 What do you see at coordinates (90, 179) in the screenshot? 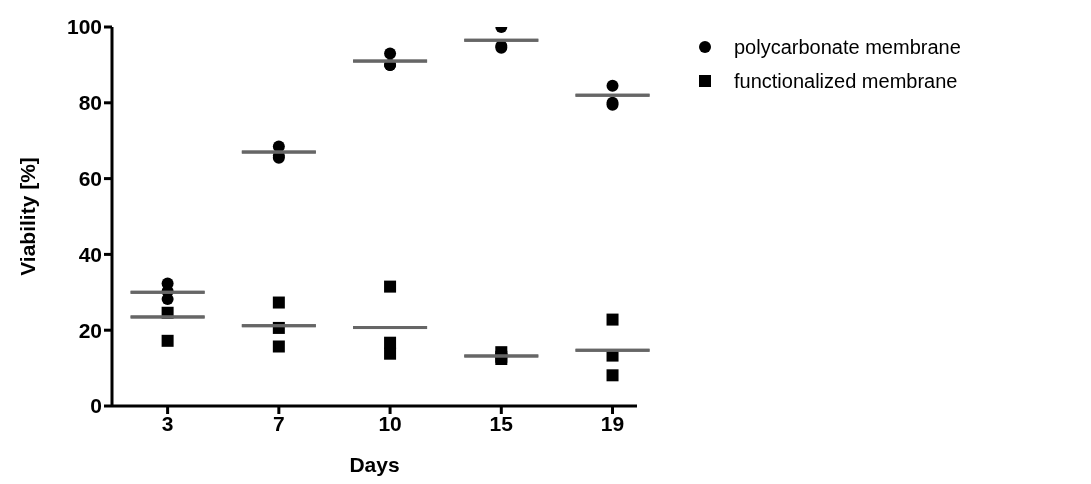
I see `y-tick-label: 60` at bounding box center [90, 179].